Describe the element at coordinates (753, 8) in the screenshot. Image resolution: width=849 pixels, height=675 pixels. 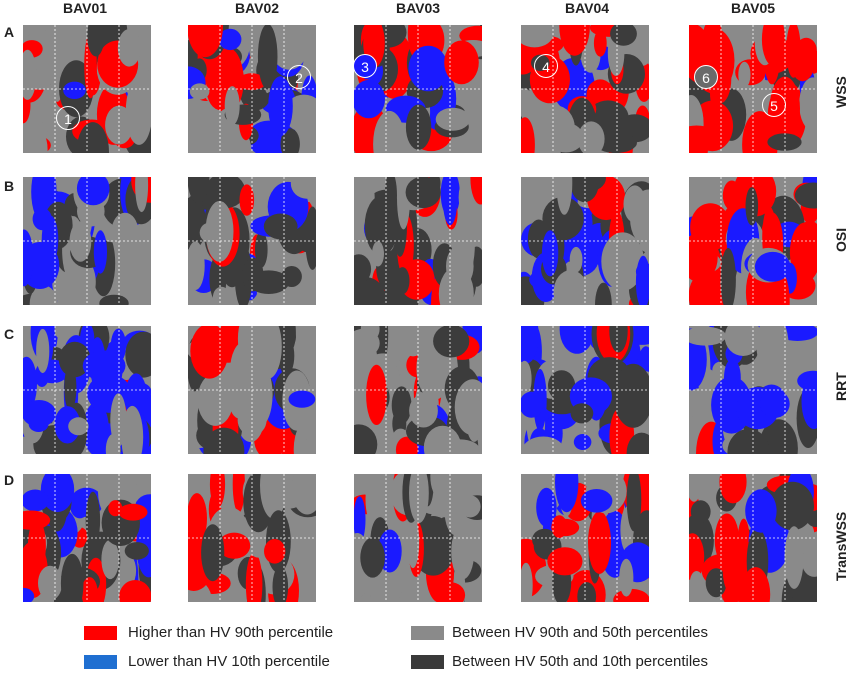
I see `column-title-bav05: BAV05` at that location.